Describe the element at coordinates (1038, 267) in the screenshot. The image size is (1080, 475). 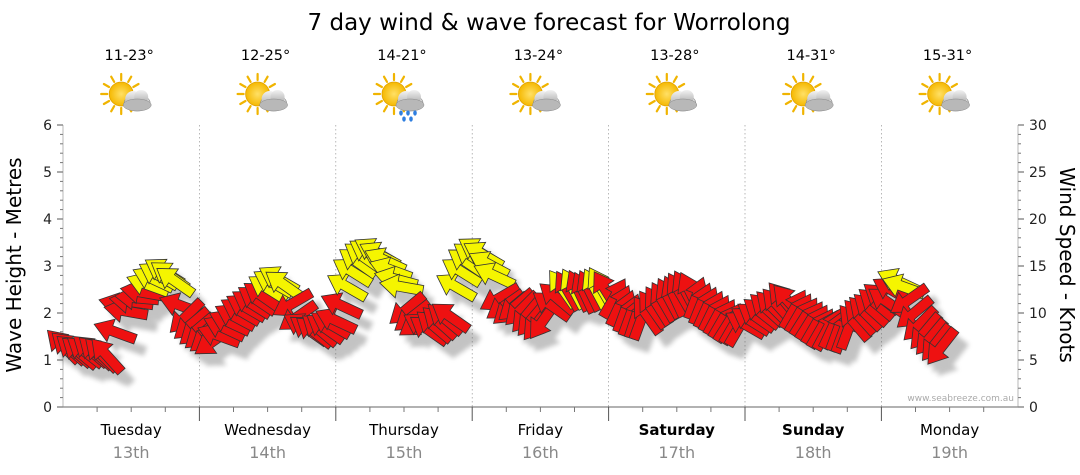
I see `y-right-tick-label: 15` at that location.